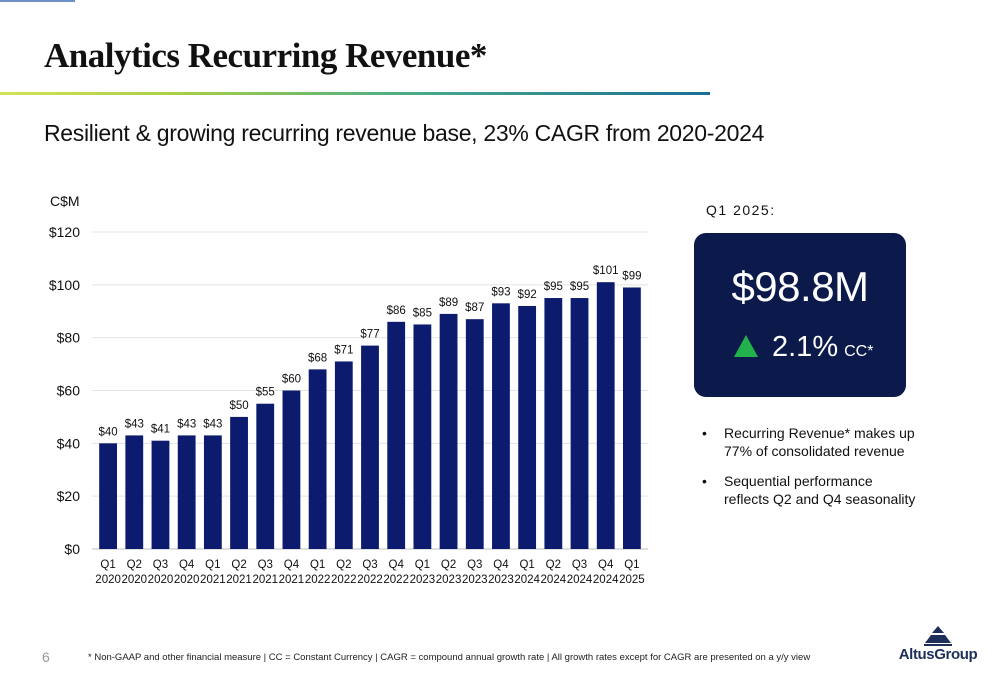  I want to click on y-tick-label: $120, so click(64, 232).